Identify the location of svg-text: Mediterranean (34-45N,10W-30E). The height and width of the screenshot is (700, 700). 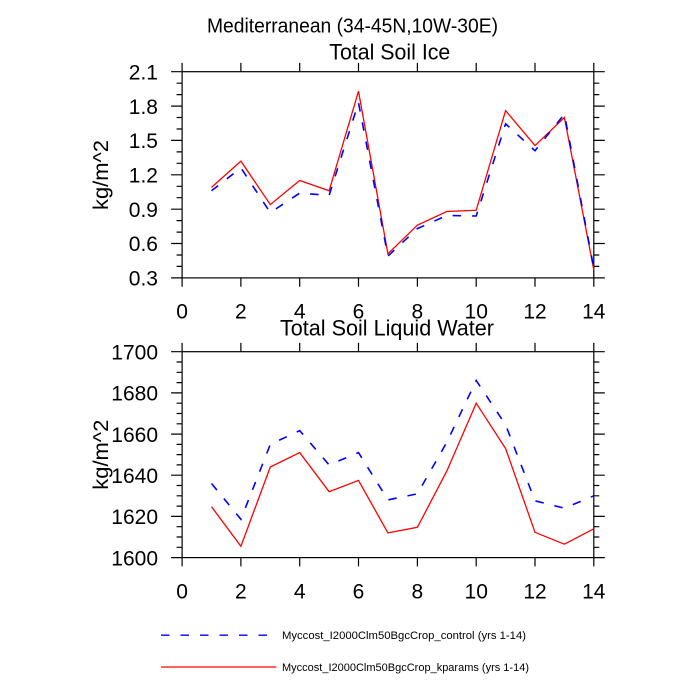
(352, 26).